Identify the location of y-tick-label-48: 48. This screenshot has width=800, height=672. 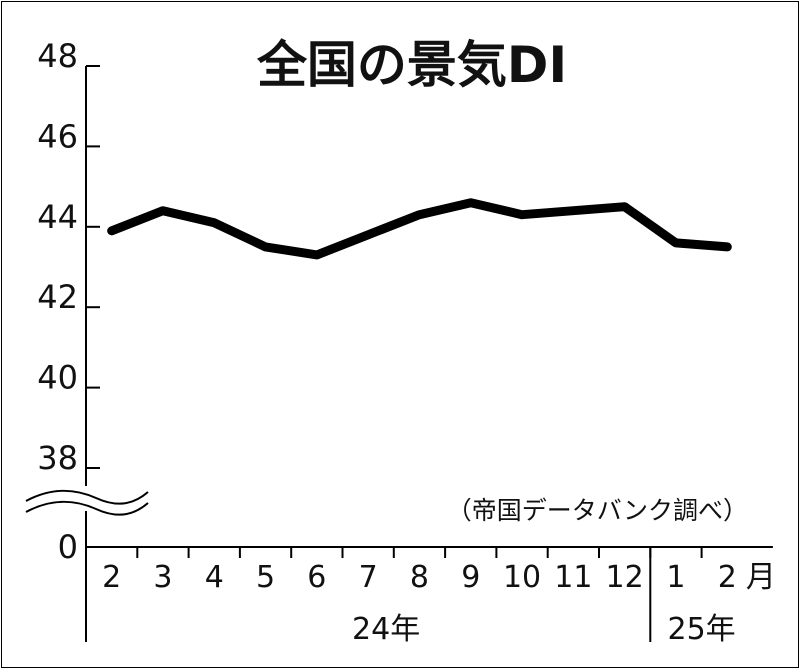
(57, 56).